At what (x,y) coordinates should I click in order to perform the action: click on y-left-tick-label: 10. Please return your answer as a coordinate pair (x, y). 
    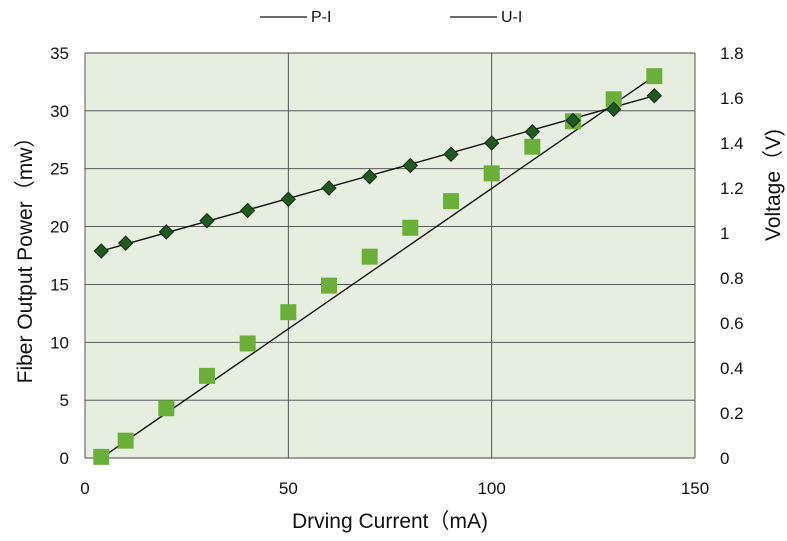
    Looking at the image, I should click on (59, 342).